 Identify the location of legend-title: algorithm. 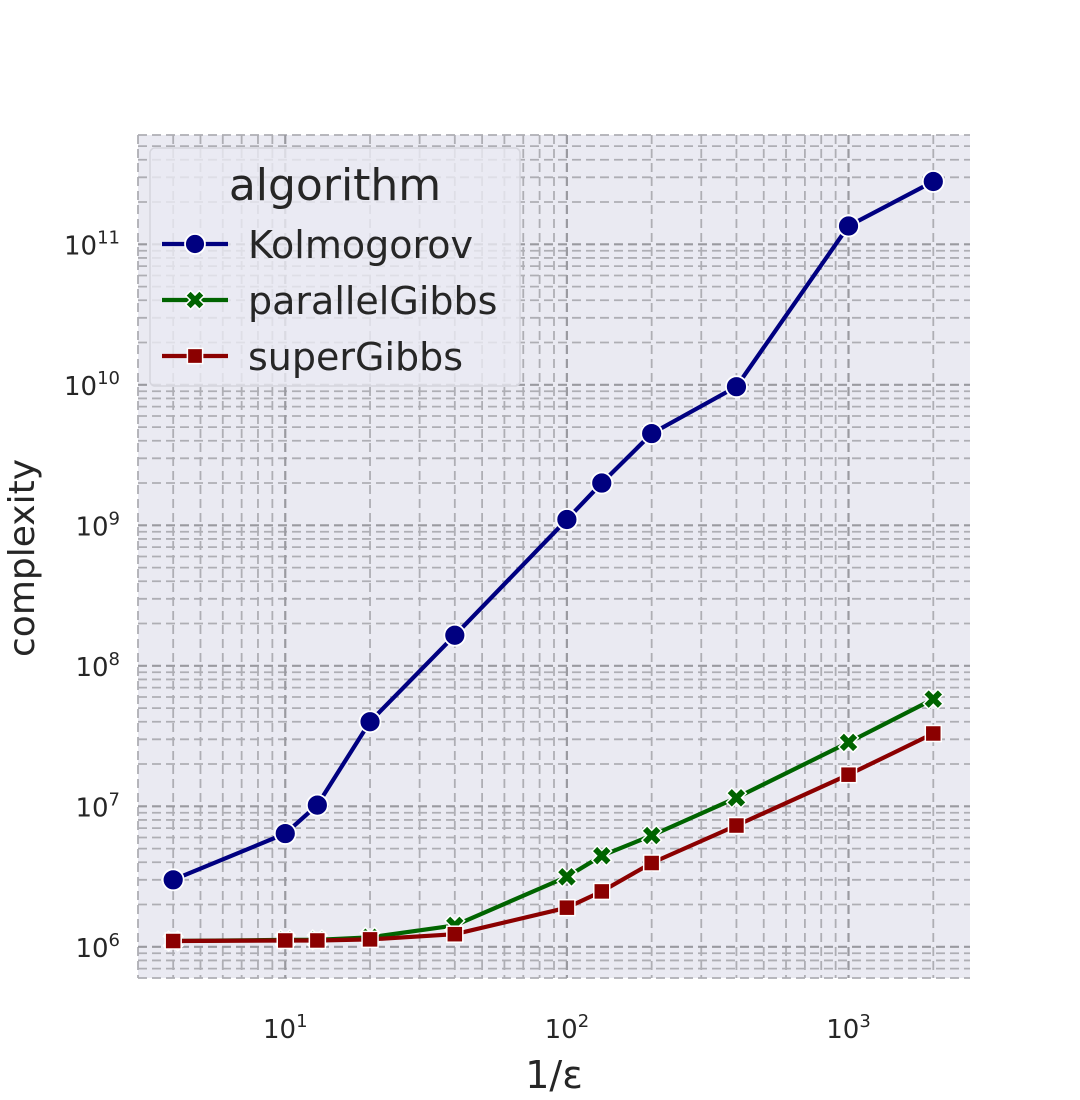
(335, 185).